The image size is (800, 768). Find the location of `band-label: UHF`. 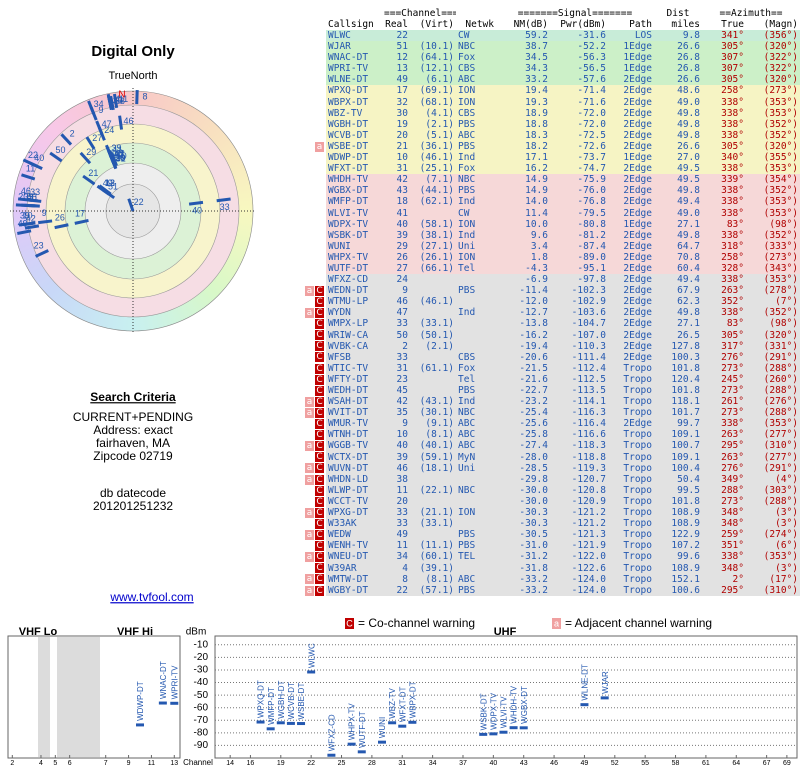

band-label: UHF is located at coordinates (505, 632).